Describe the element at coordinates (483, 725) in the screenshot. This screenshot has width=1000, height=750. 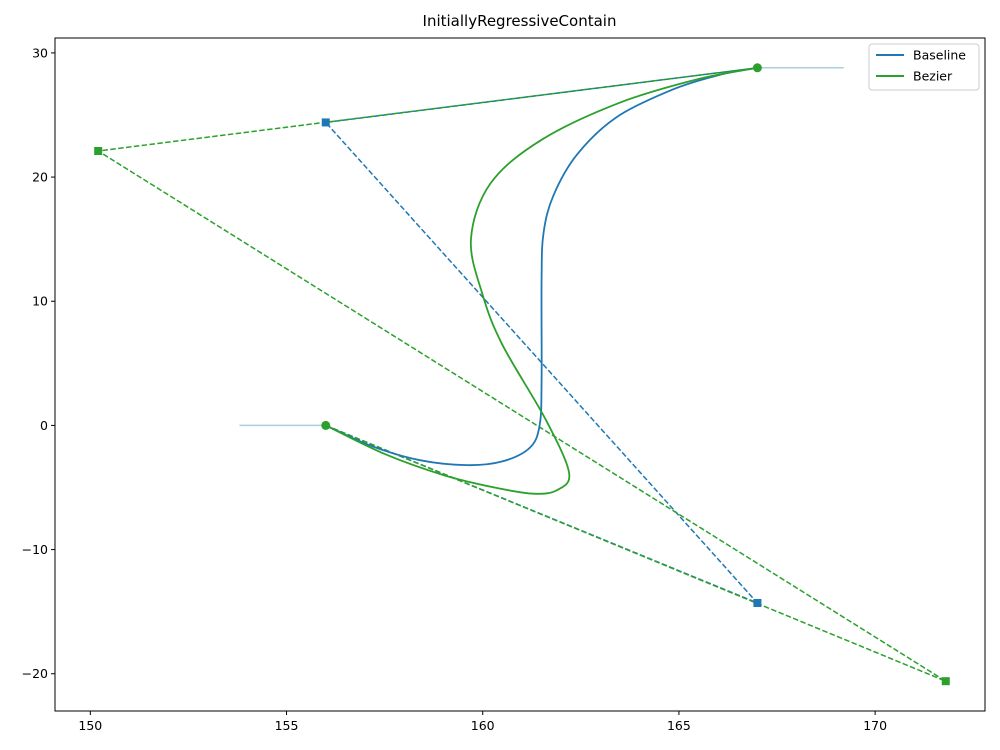
I see `x-tick-label: 160` at that location.